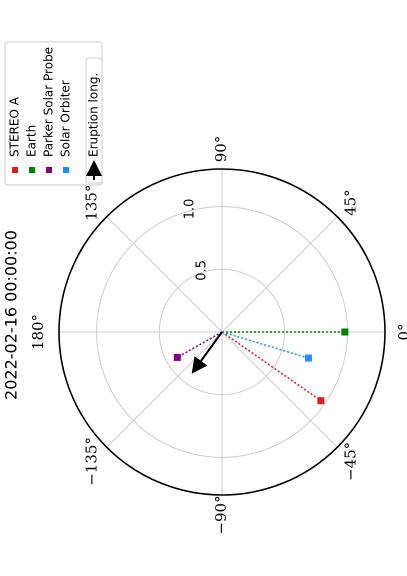  What do you see at coordinates (66, 118) in the screenshot?
I see `legend-label: Solar Orbiter` at bounding box center [66, 118].